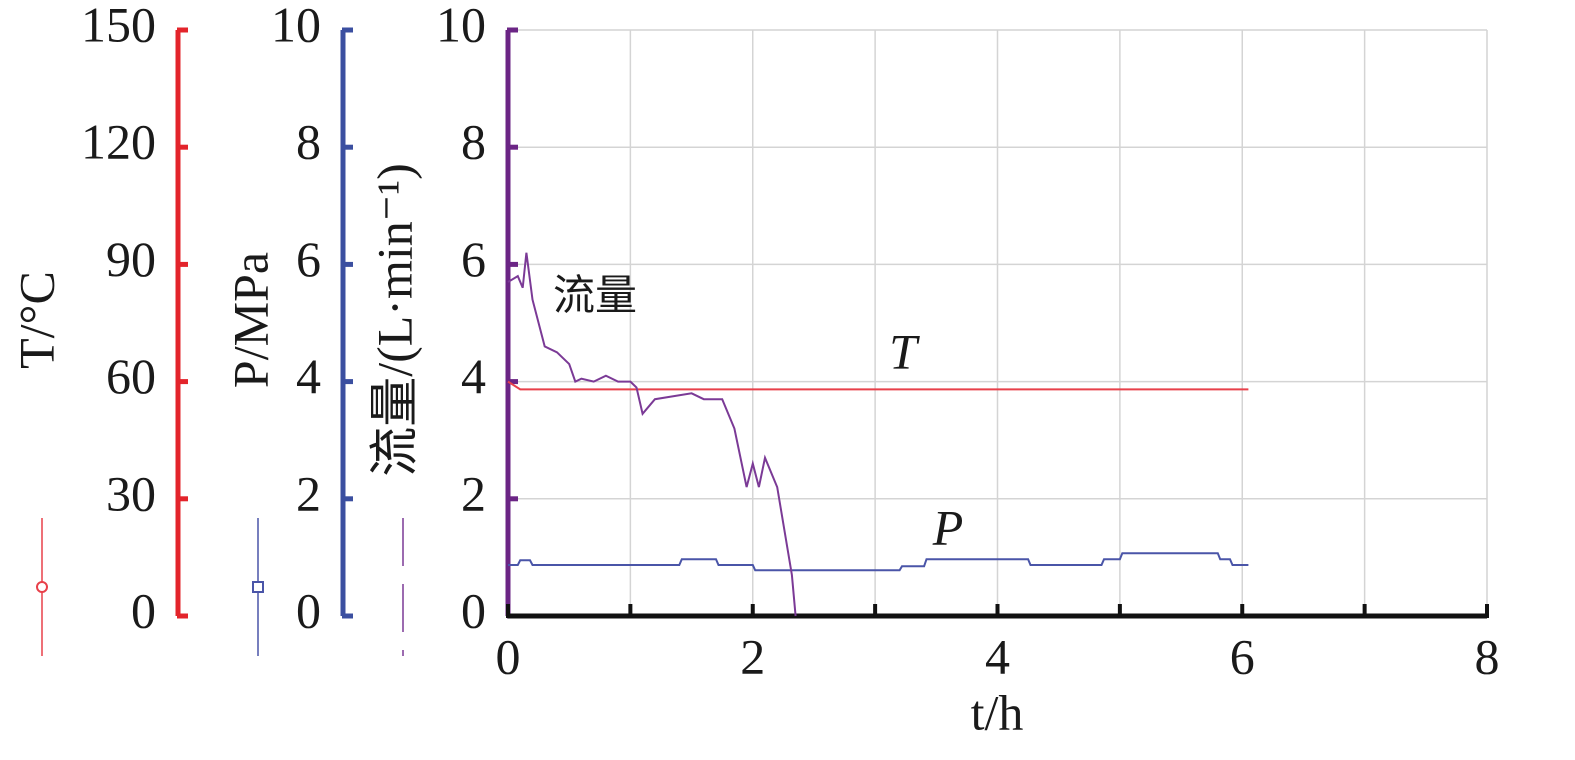 Image resolution: width=1575 pixels, height=760 pixels. Describe the element at coordinates (997, 712) in the screenshot. I see `x-axis-title: t/h` at that location.